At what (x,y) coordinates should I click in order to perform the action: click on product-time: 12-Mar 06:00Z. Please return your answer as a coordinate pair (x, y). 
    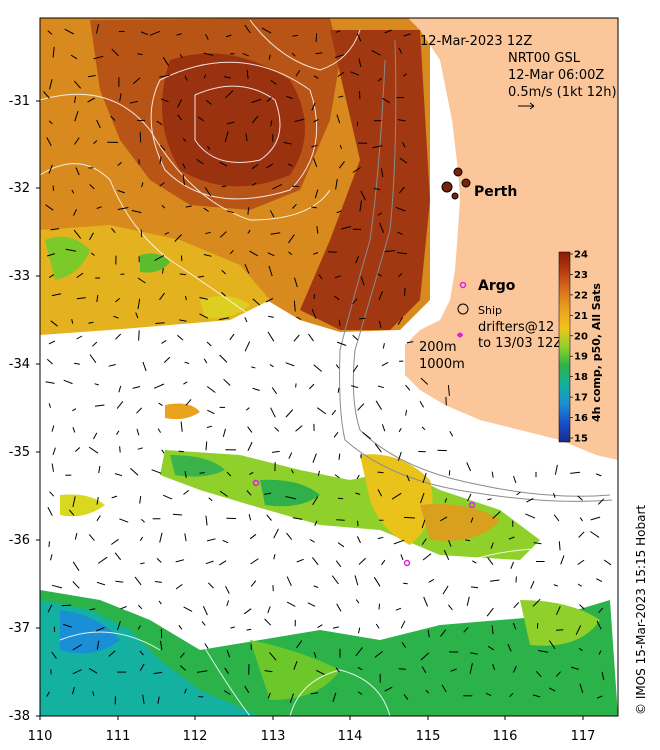
    Looking at the image, I should click on (556, 75).